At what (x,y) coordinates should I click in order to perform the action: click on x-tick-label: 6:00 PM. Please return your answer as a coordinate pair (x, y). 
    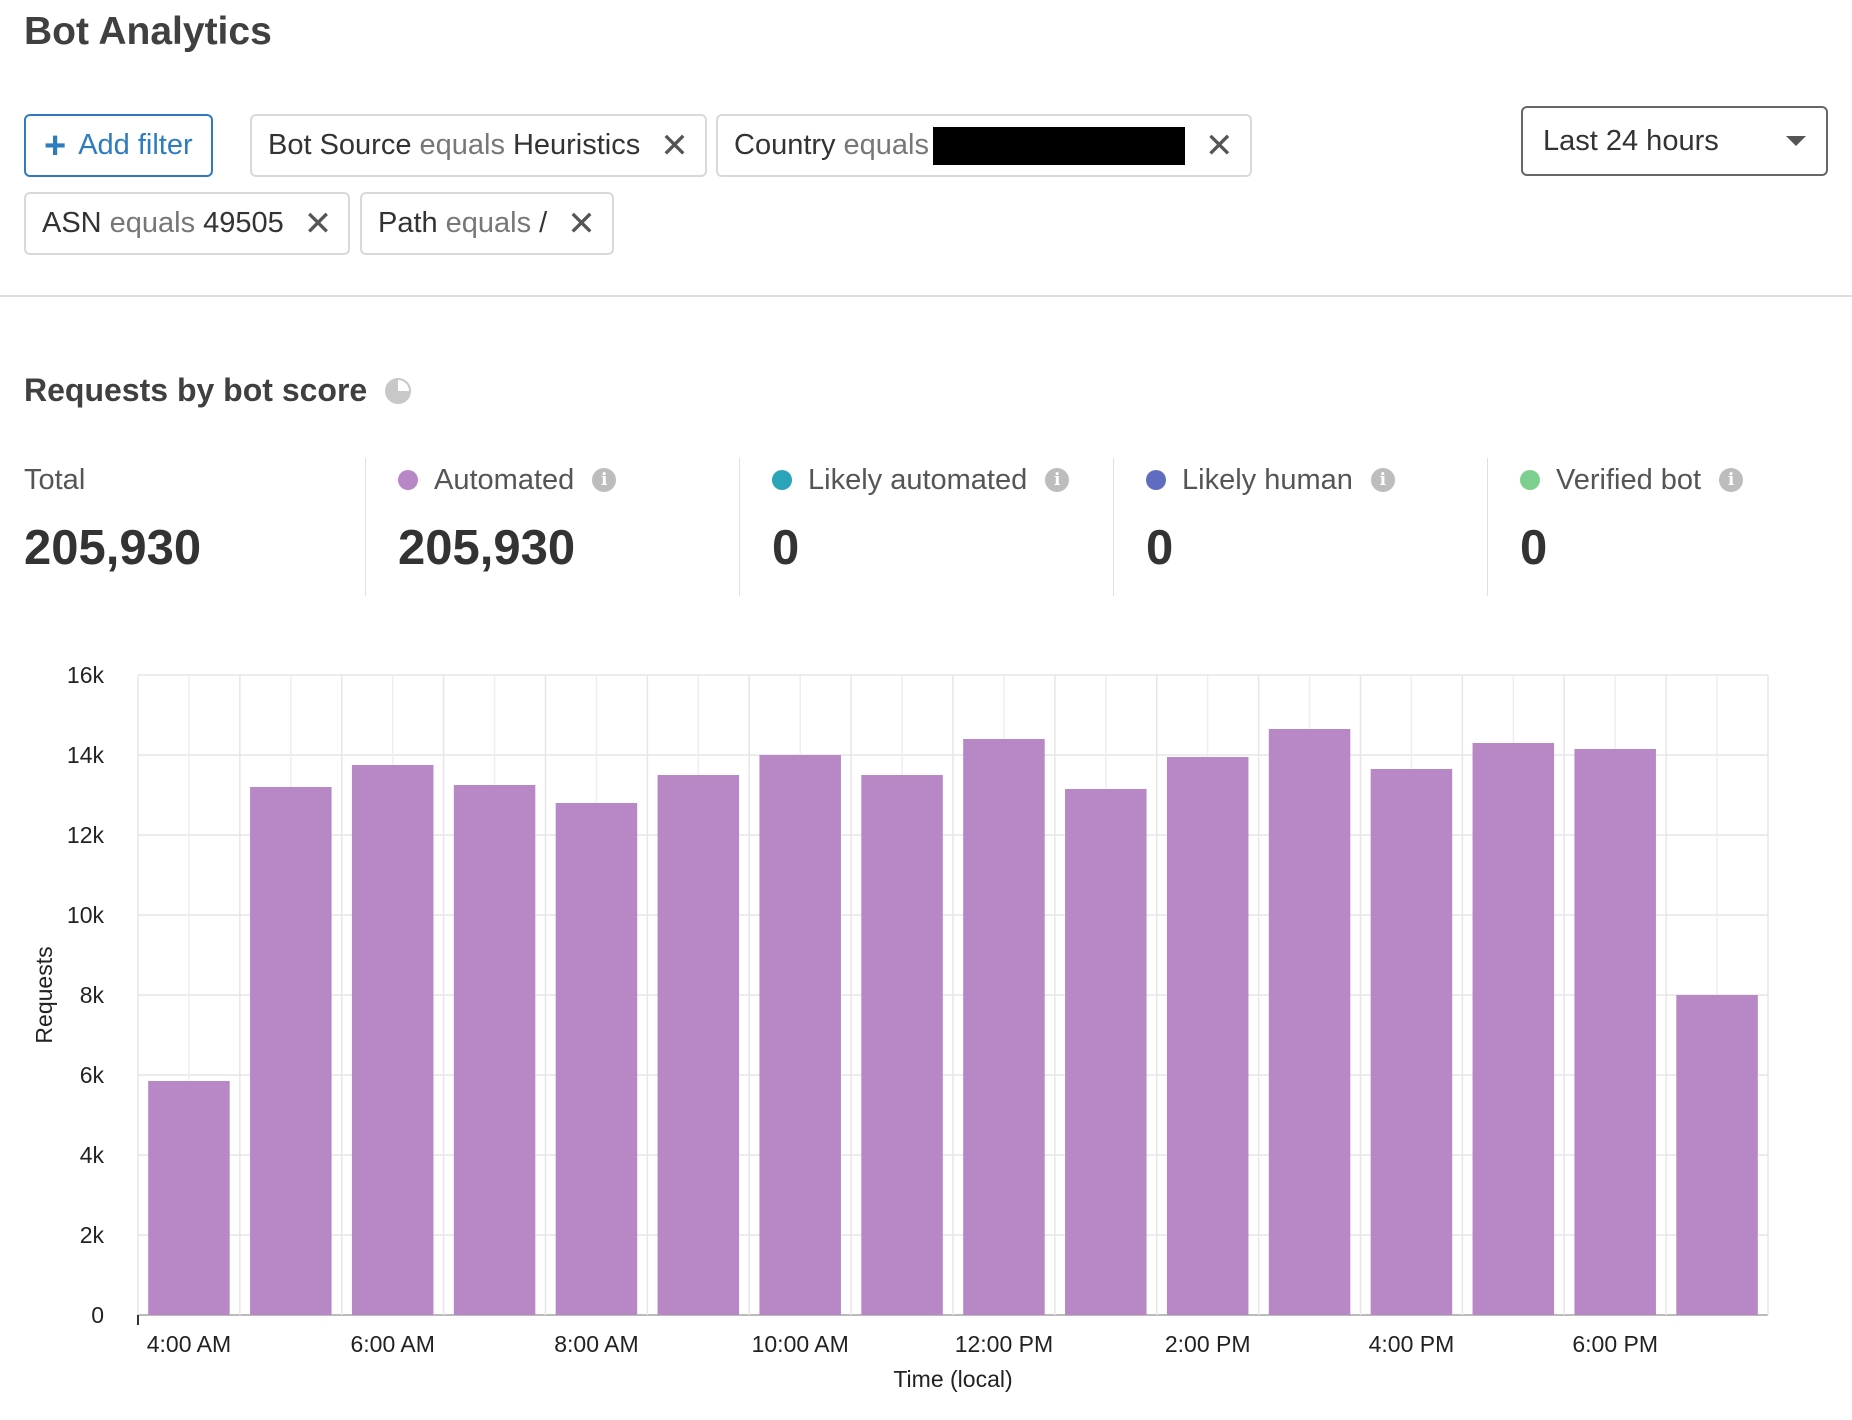
    Looking at the image, I should click on (1615, 1344).